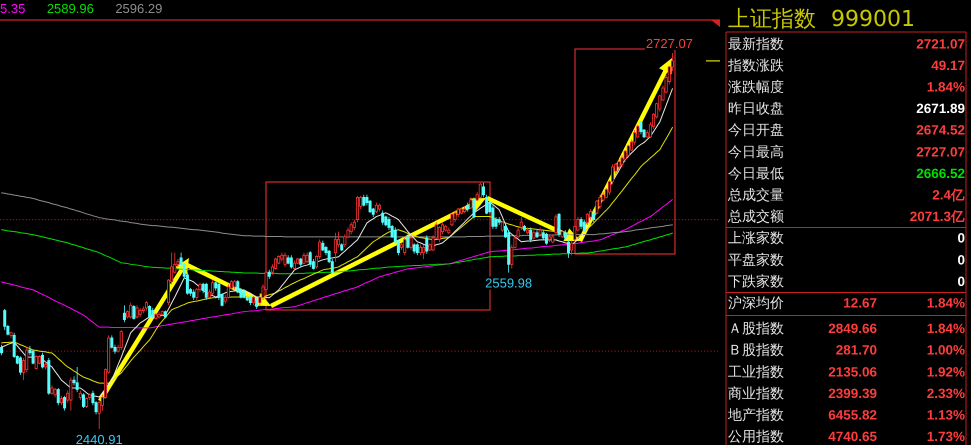  What do you see at coordinates (756, 304) in the screenshot?
I see `category-label: 沪深均价` at bounding box center [756, 304].